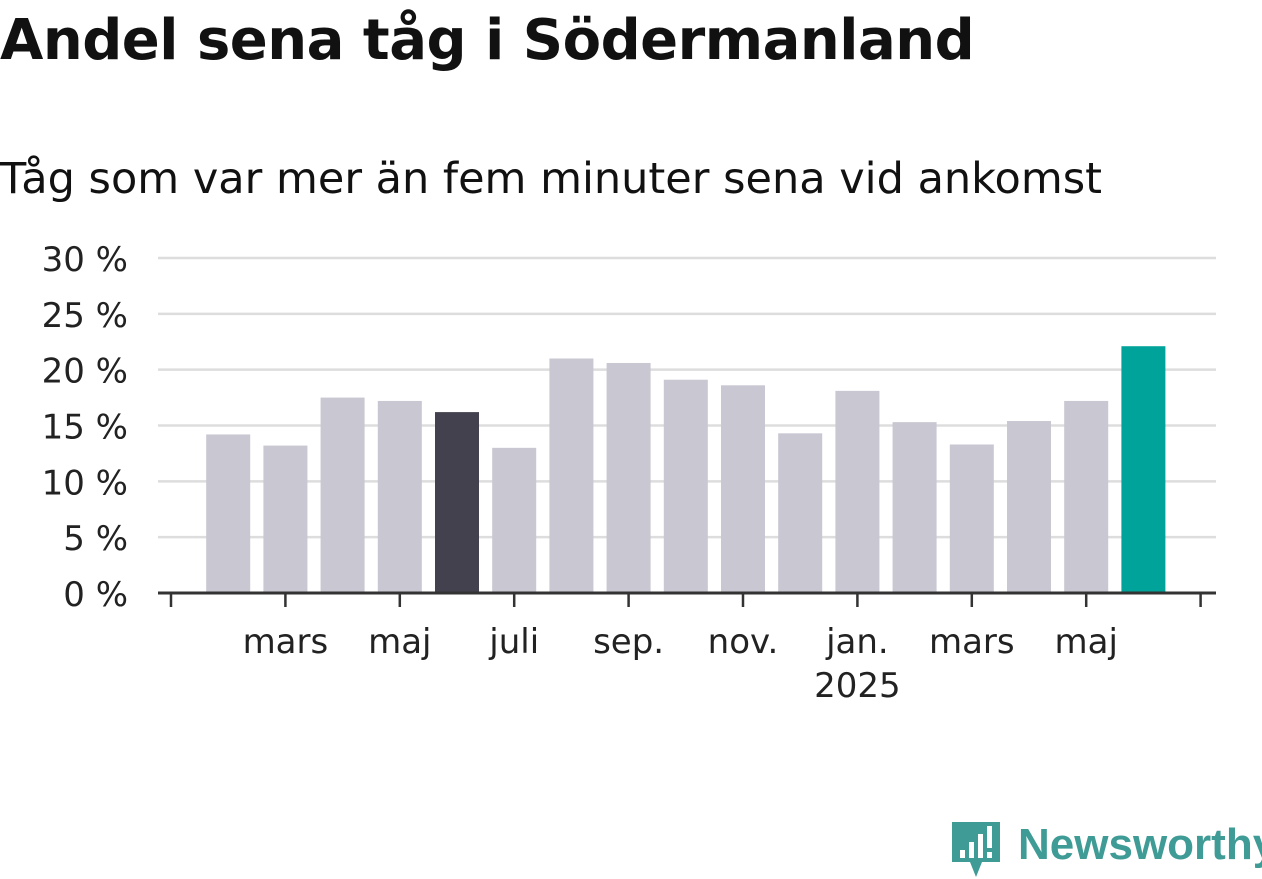 Image resolution: width=1262 pixels, height=879 pixels. Describe the element at coordinates (513, 642) in the screenshot. I see `x-tick-label: juli` at that location.